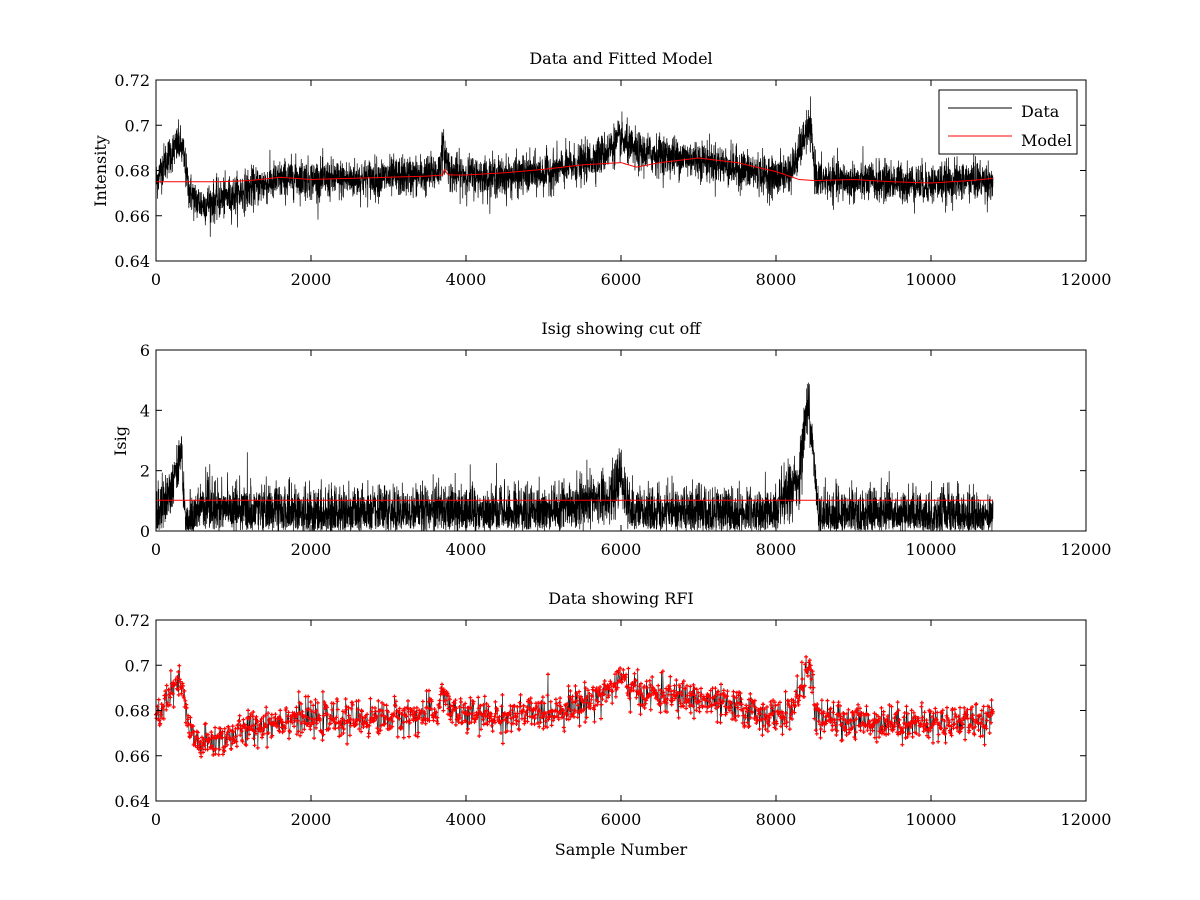  I want to click on legend-label-data: Data, so click(1040, 111).